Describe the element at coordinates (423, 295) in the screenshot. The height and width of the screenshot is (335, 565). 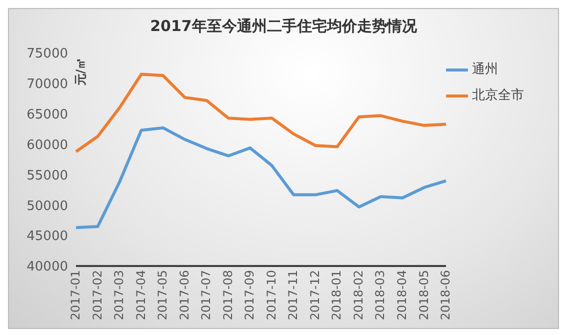
I see `x-tick-label: 2018-05` at that location.